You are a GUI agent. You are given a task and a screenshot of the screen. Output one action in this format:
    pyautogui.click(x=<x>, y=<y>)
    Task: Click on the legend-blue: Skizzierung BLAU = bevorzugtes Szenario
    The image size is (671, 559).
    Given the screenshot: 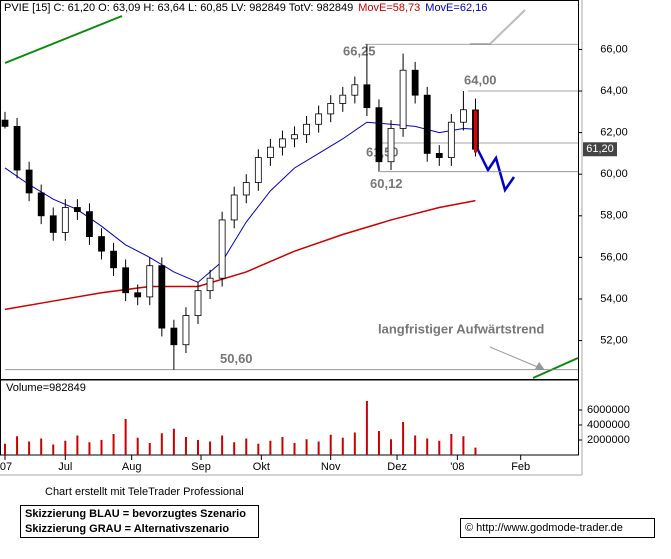 What is the action you would take?
    pyautogui.click(x=135, y=514)
    